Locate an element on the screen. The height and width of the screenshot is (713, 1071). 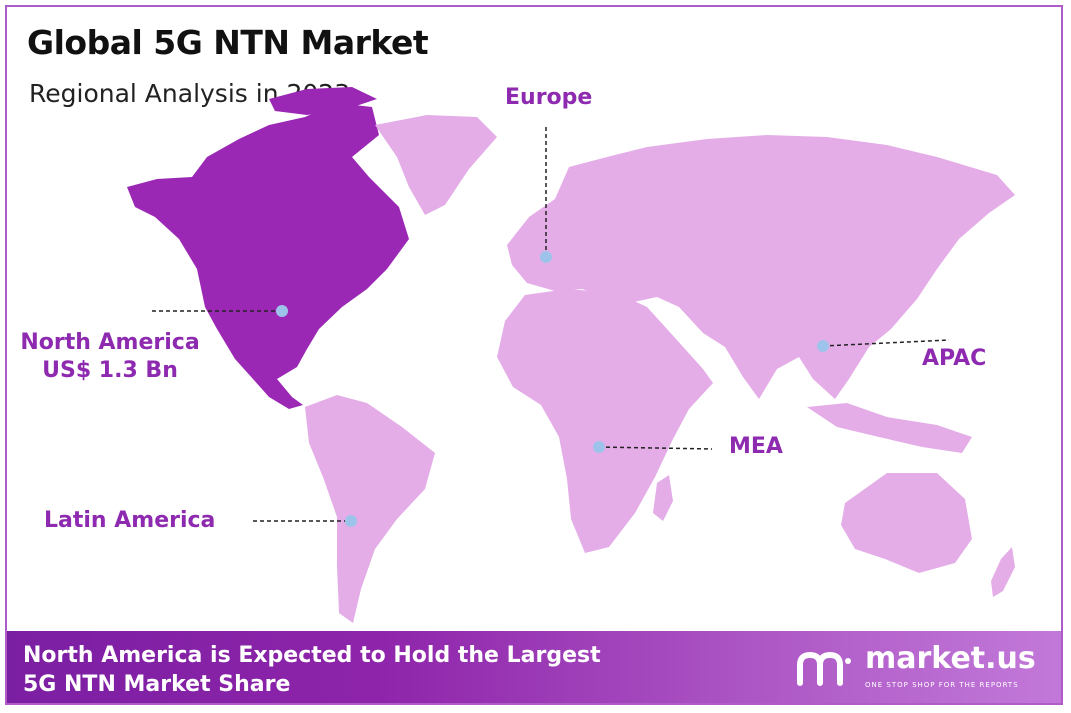
leader-line-mea is located at coordinates (655, 448).